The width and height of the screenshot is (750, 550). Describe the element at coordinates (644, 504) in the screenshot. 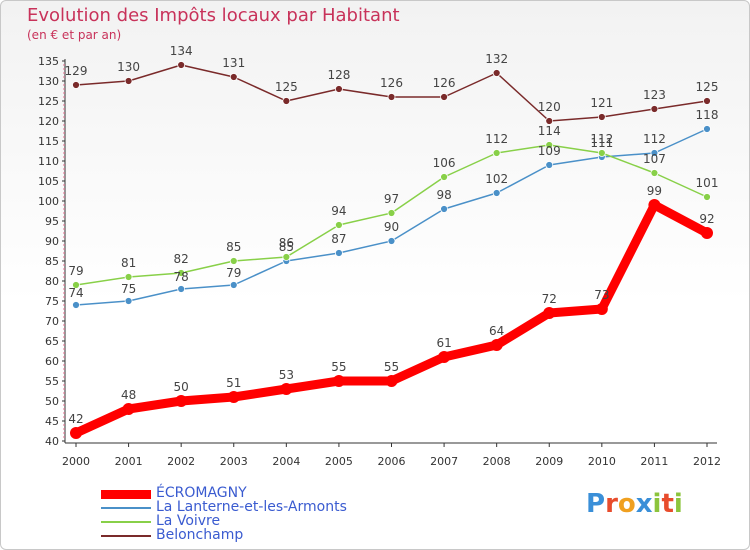

I see `logo-letter: x` at that location.